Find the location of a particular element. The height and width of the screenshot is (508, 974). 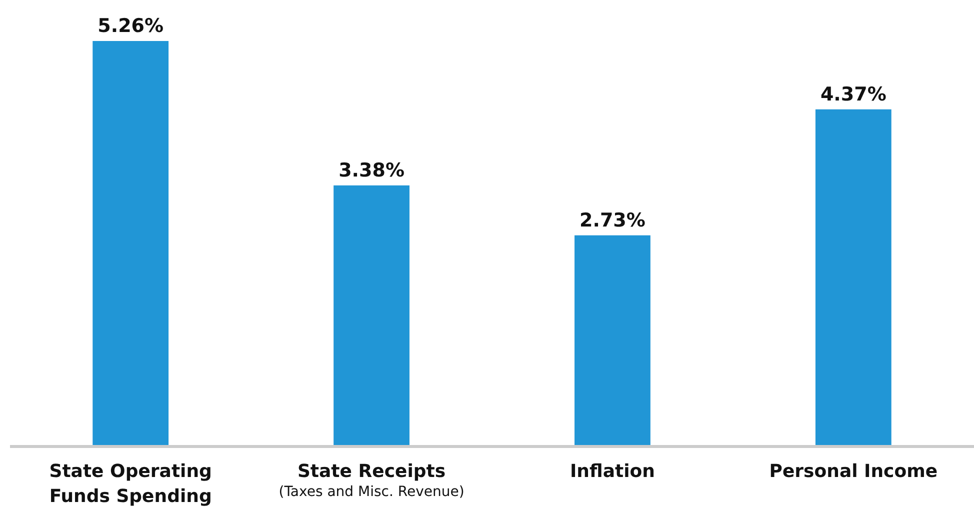

data-label: 5.26% is located at coordinates (131, 26).